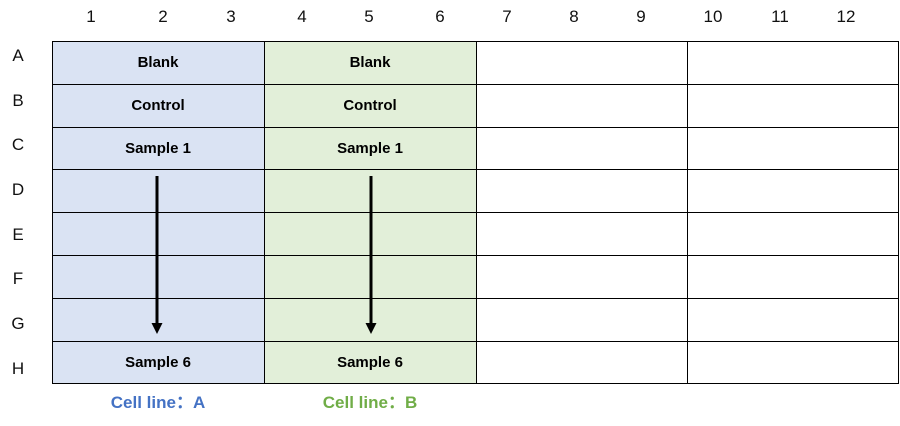 The image size is (900, 426). Describe the element at coordinates (369, 16) in the screenshot. I see `column-label-5: 5` at that location.